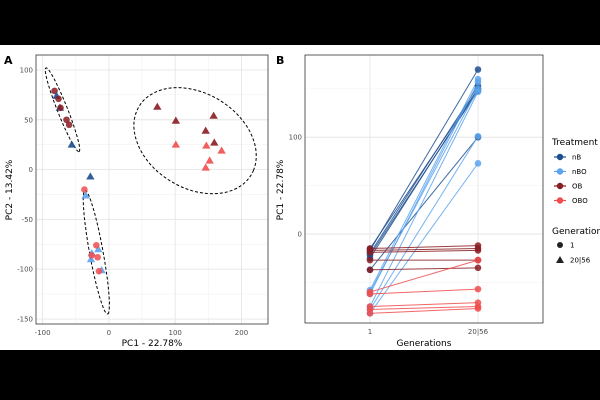 This screenshot has height=400, width=600. Describe the element at coordinates (574, 143) in the screenshot. I see `legend-treatment-title: Treatment` at that location.